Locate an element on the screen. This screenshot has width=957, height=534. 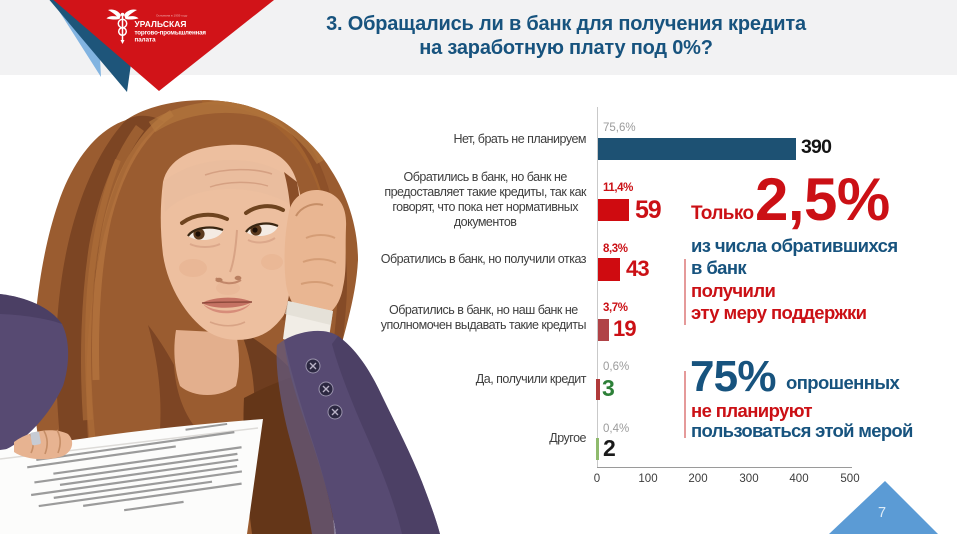
svg-text: 7 is located at coordinates (882, 513).